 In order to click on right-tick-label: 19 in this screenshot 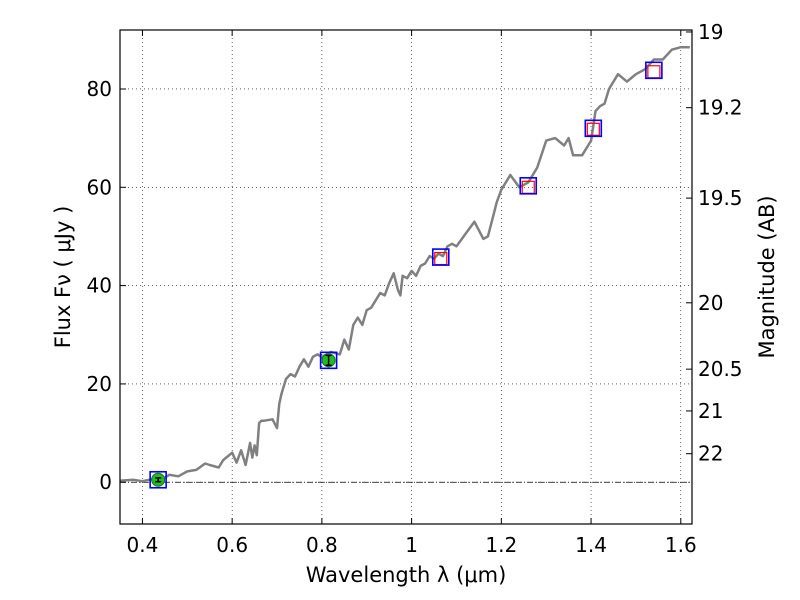, I will do `click(710, 32)`.